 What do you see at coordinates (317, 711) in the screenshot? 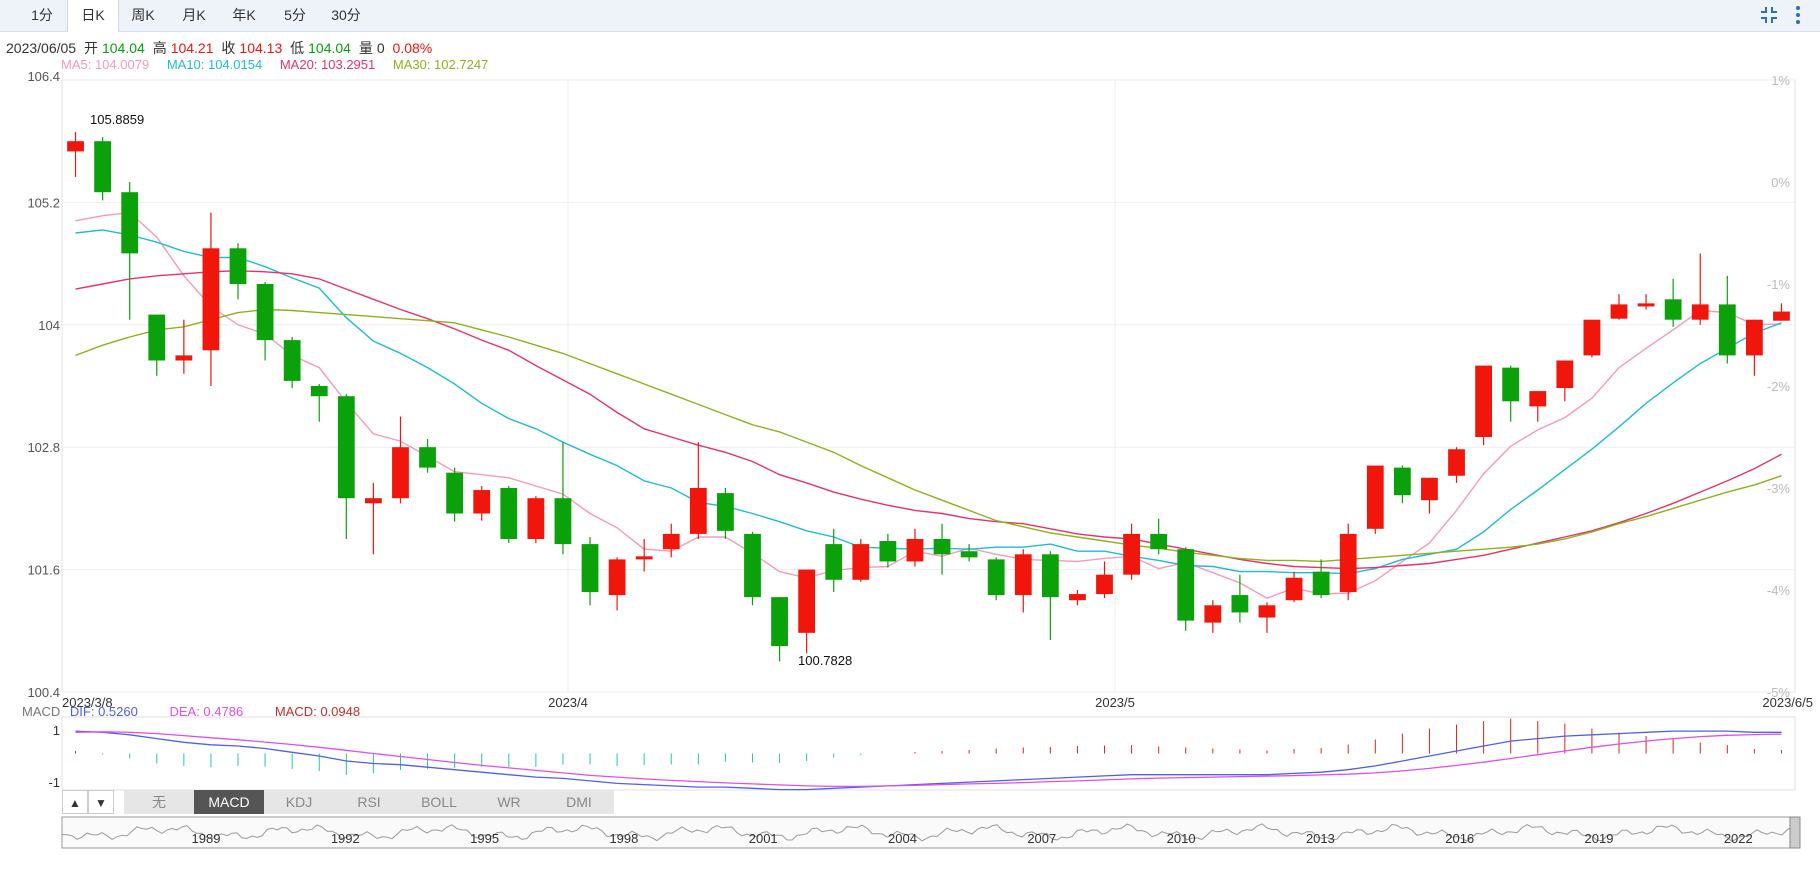
I see `macd-value-legend: MACD: 0.0948` at bounding box center [317, 711].